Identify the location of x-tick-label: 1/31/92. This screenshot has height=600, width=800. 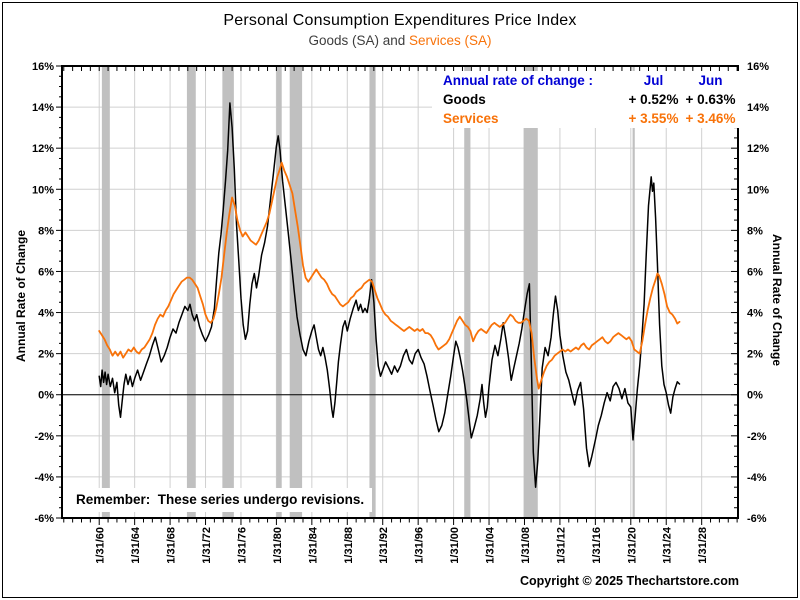
(384, 545).